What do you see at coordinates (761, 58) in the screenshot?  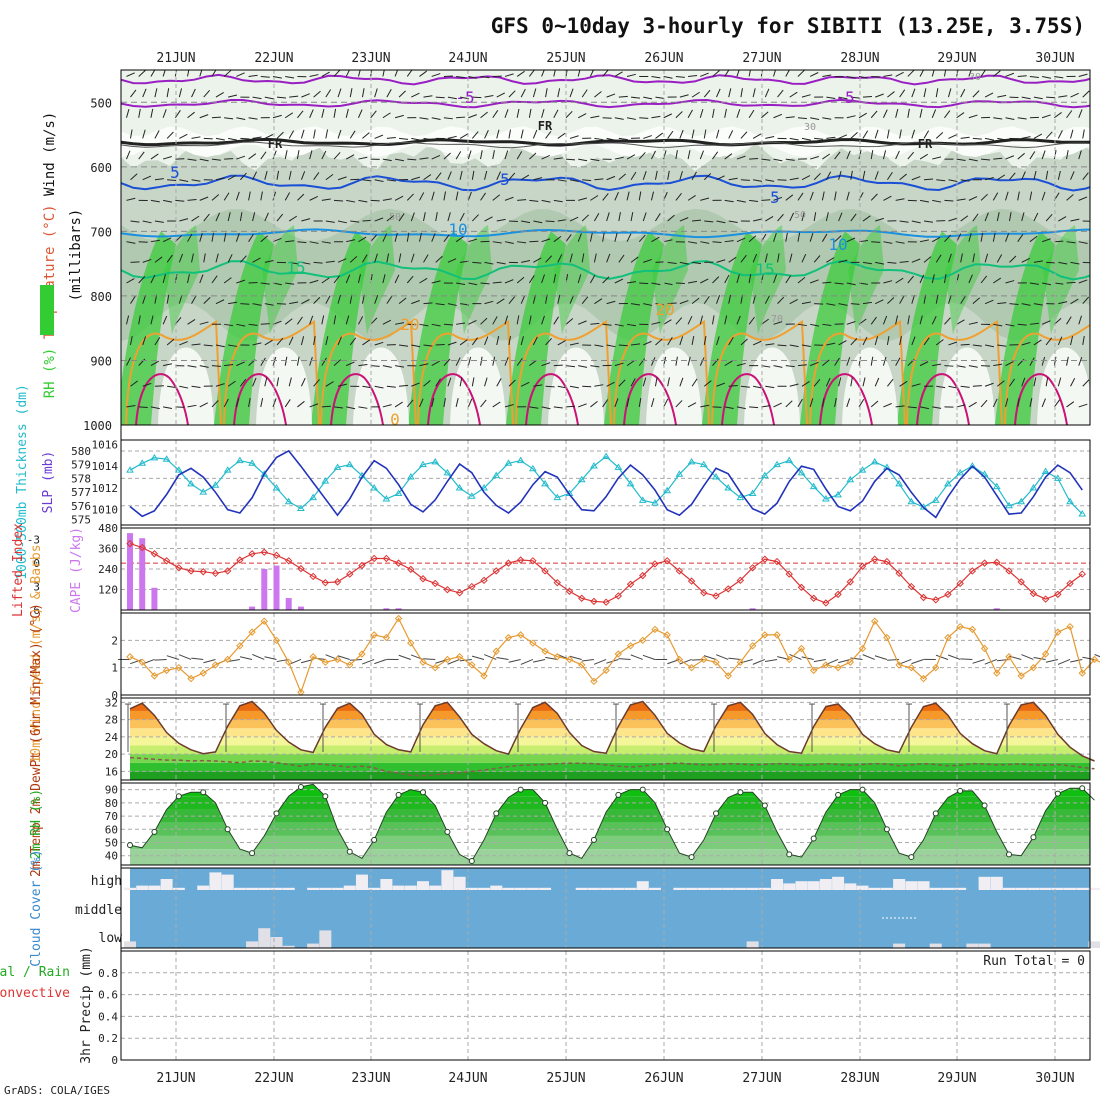 I see `date-label-top: 27JUN` at bounding box center [761, 58].